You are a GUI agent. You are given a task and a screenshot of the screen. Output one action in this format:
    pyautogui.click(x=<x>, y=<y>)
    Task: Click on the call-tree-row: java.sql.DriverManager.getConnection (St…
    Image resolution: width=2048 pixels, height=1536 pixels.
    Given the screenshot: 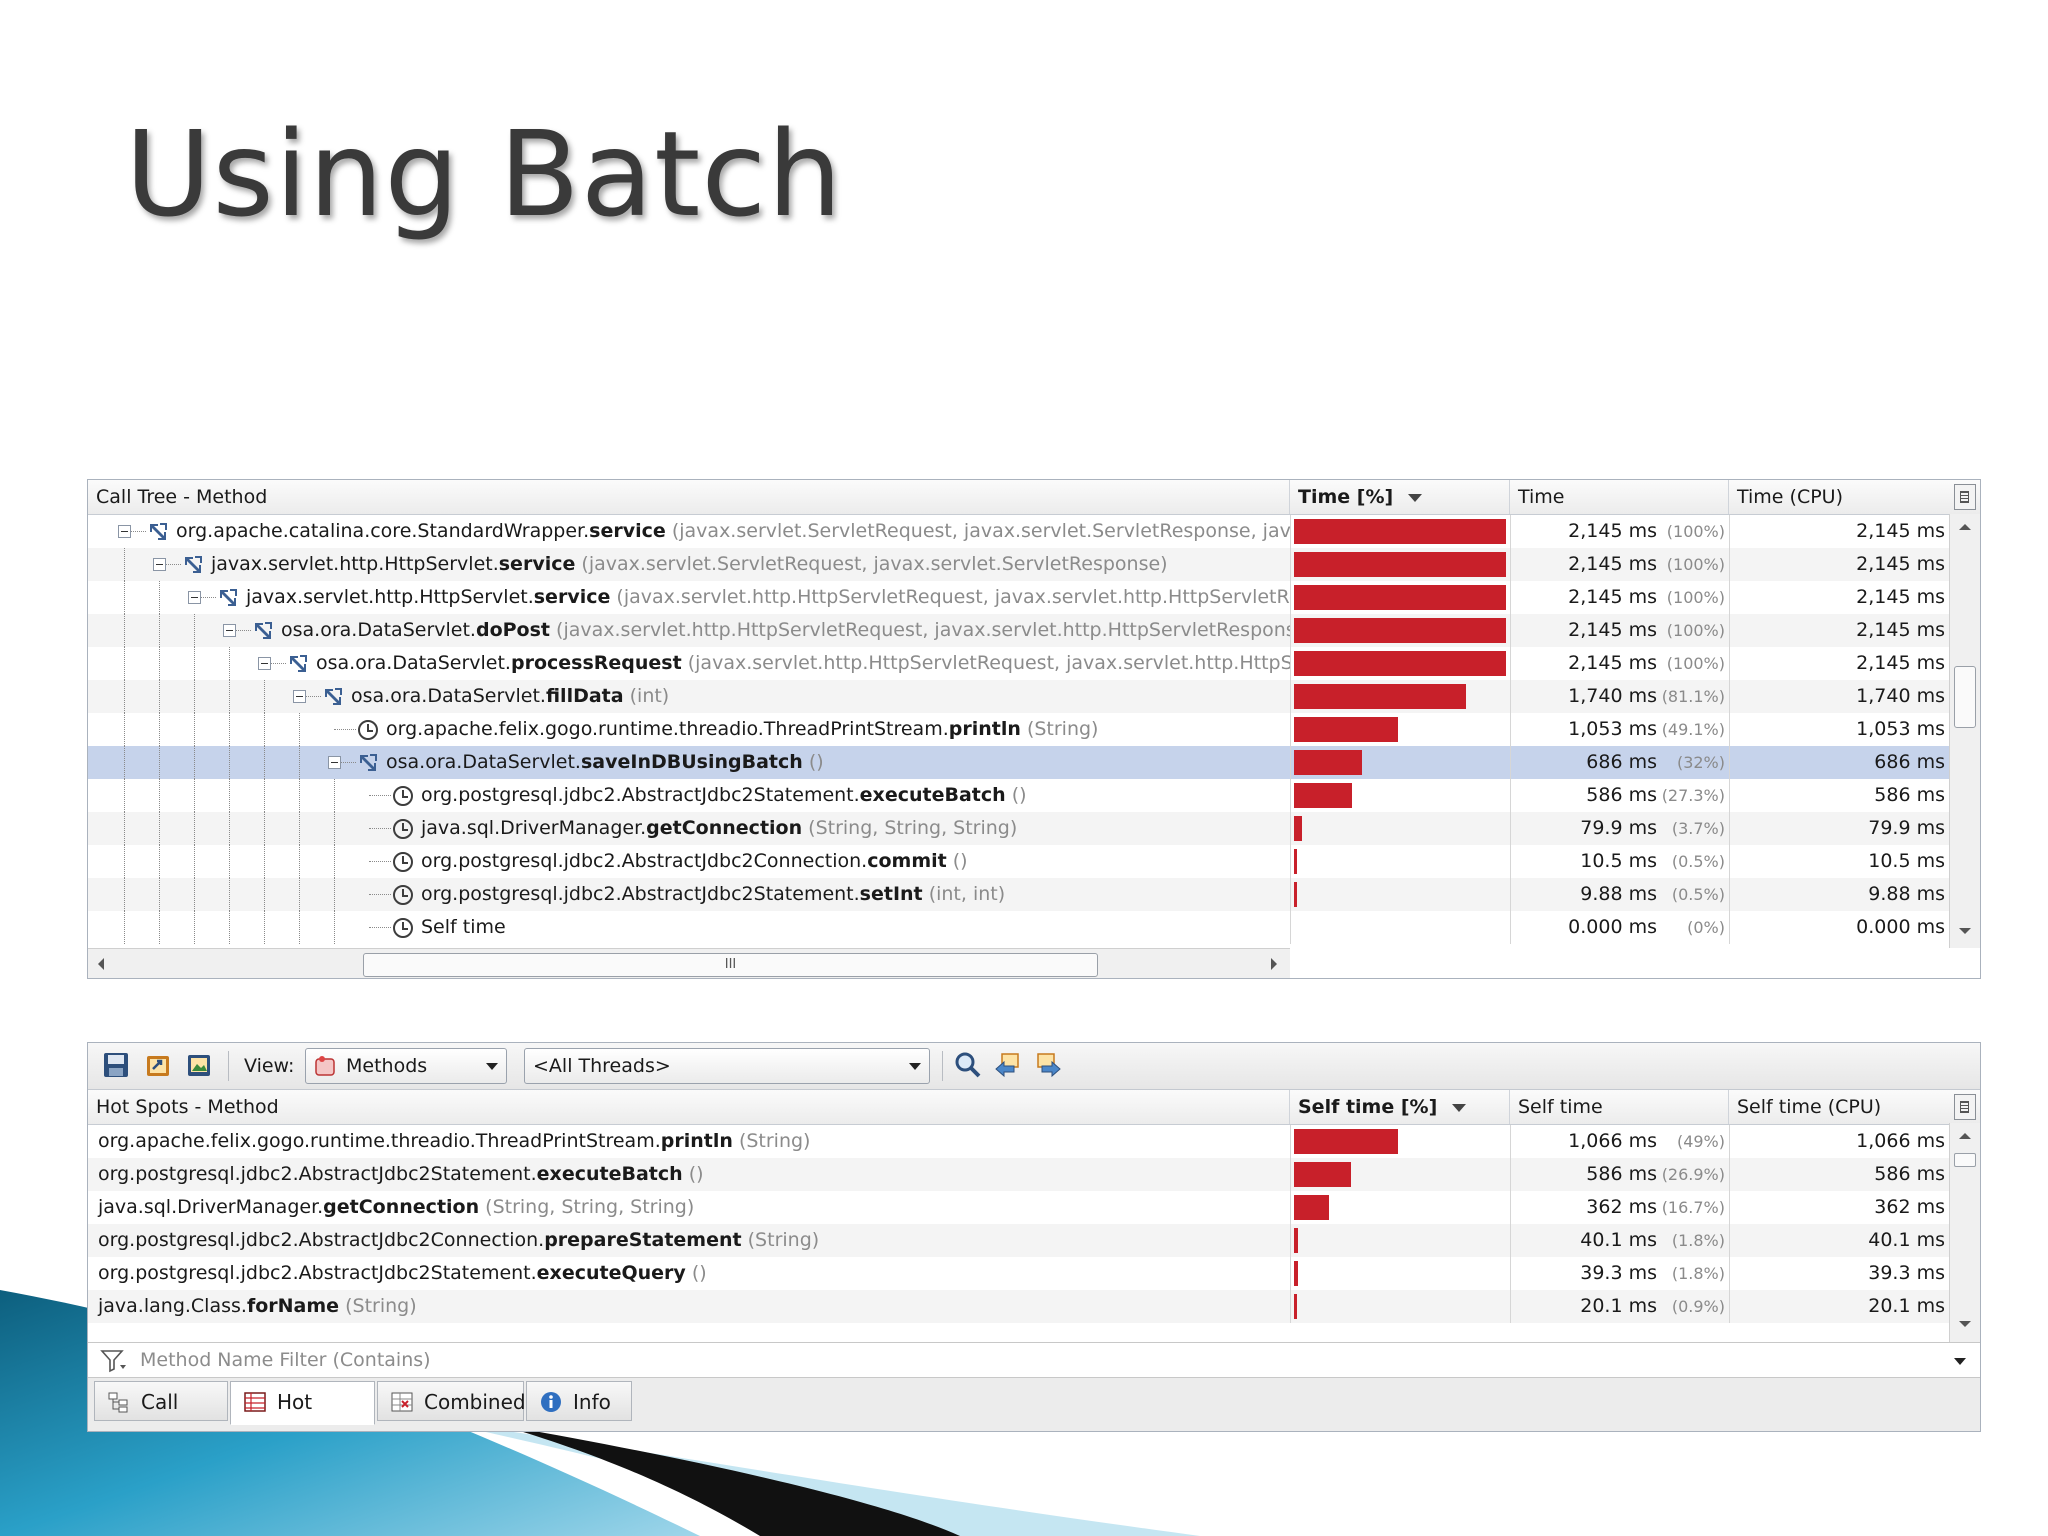 What is the action you would take?
    pyautogui.click(x=1034, y=828)
    